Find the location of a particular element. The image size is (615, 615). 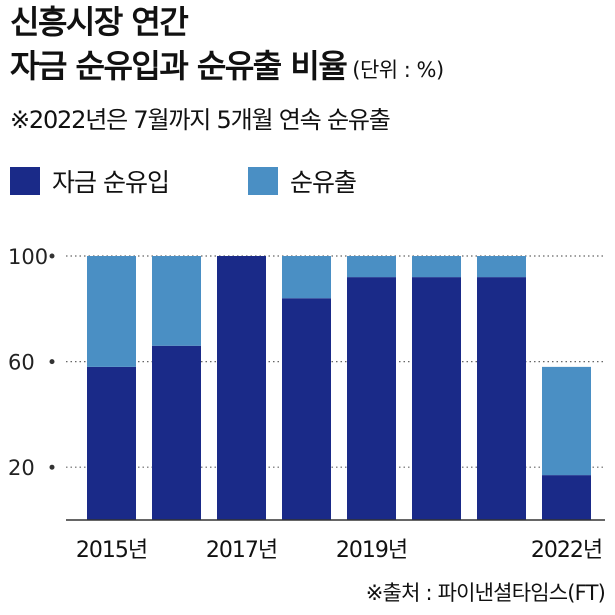

legend-label-inflow: 자금 순유입 is located at coordinates (111, 182).